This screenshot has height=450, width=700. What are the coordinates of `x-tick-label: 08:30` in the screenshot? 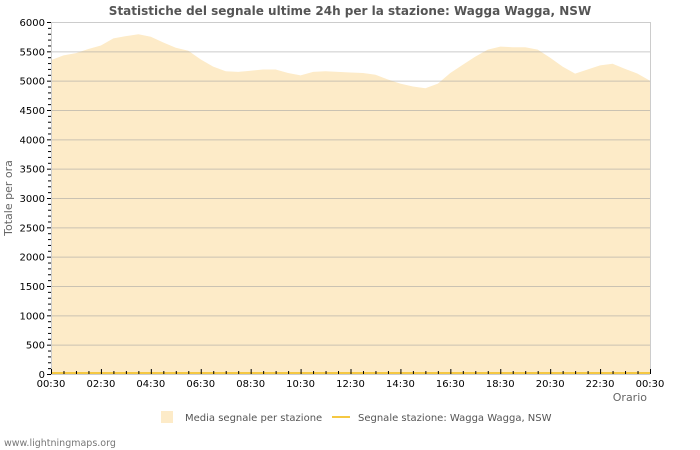 It's located at (250, 384).